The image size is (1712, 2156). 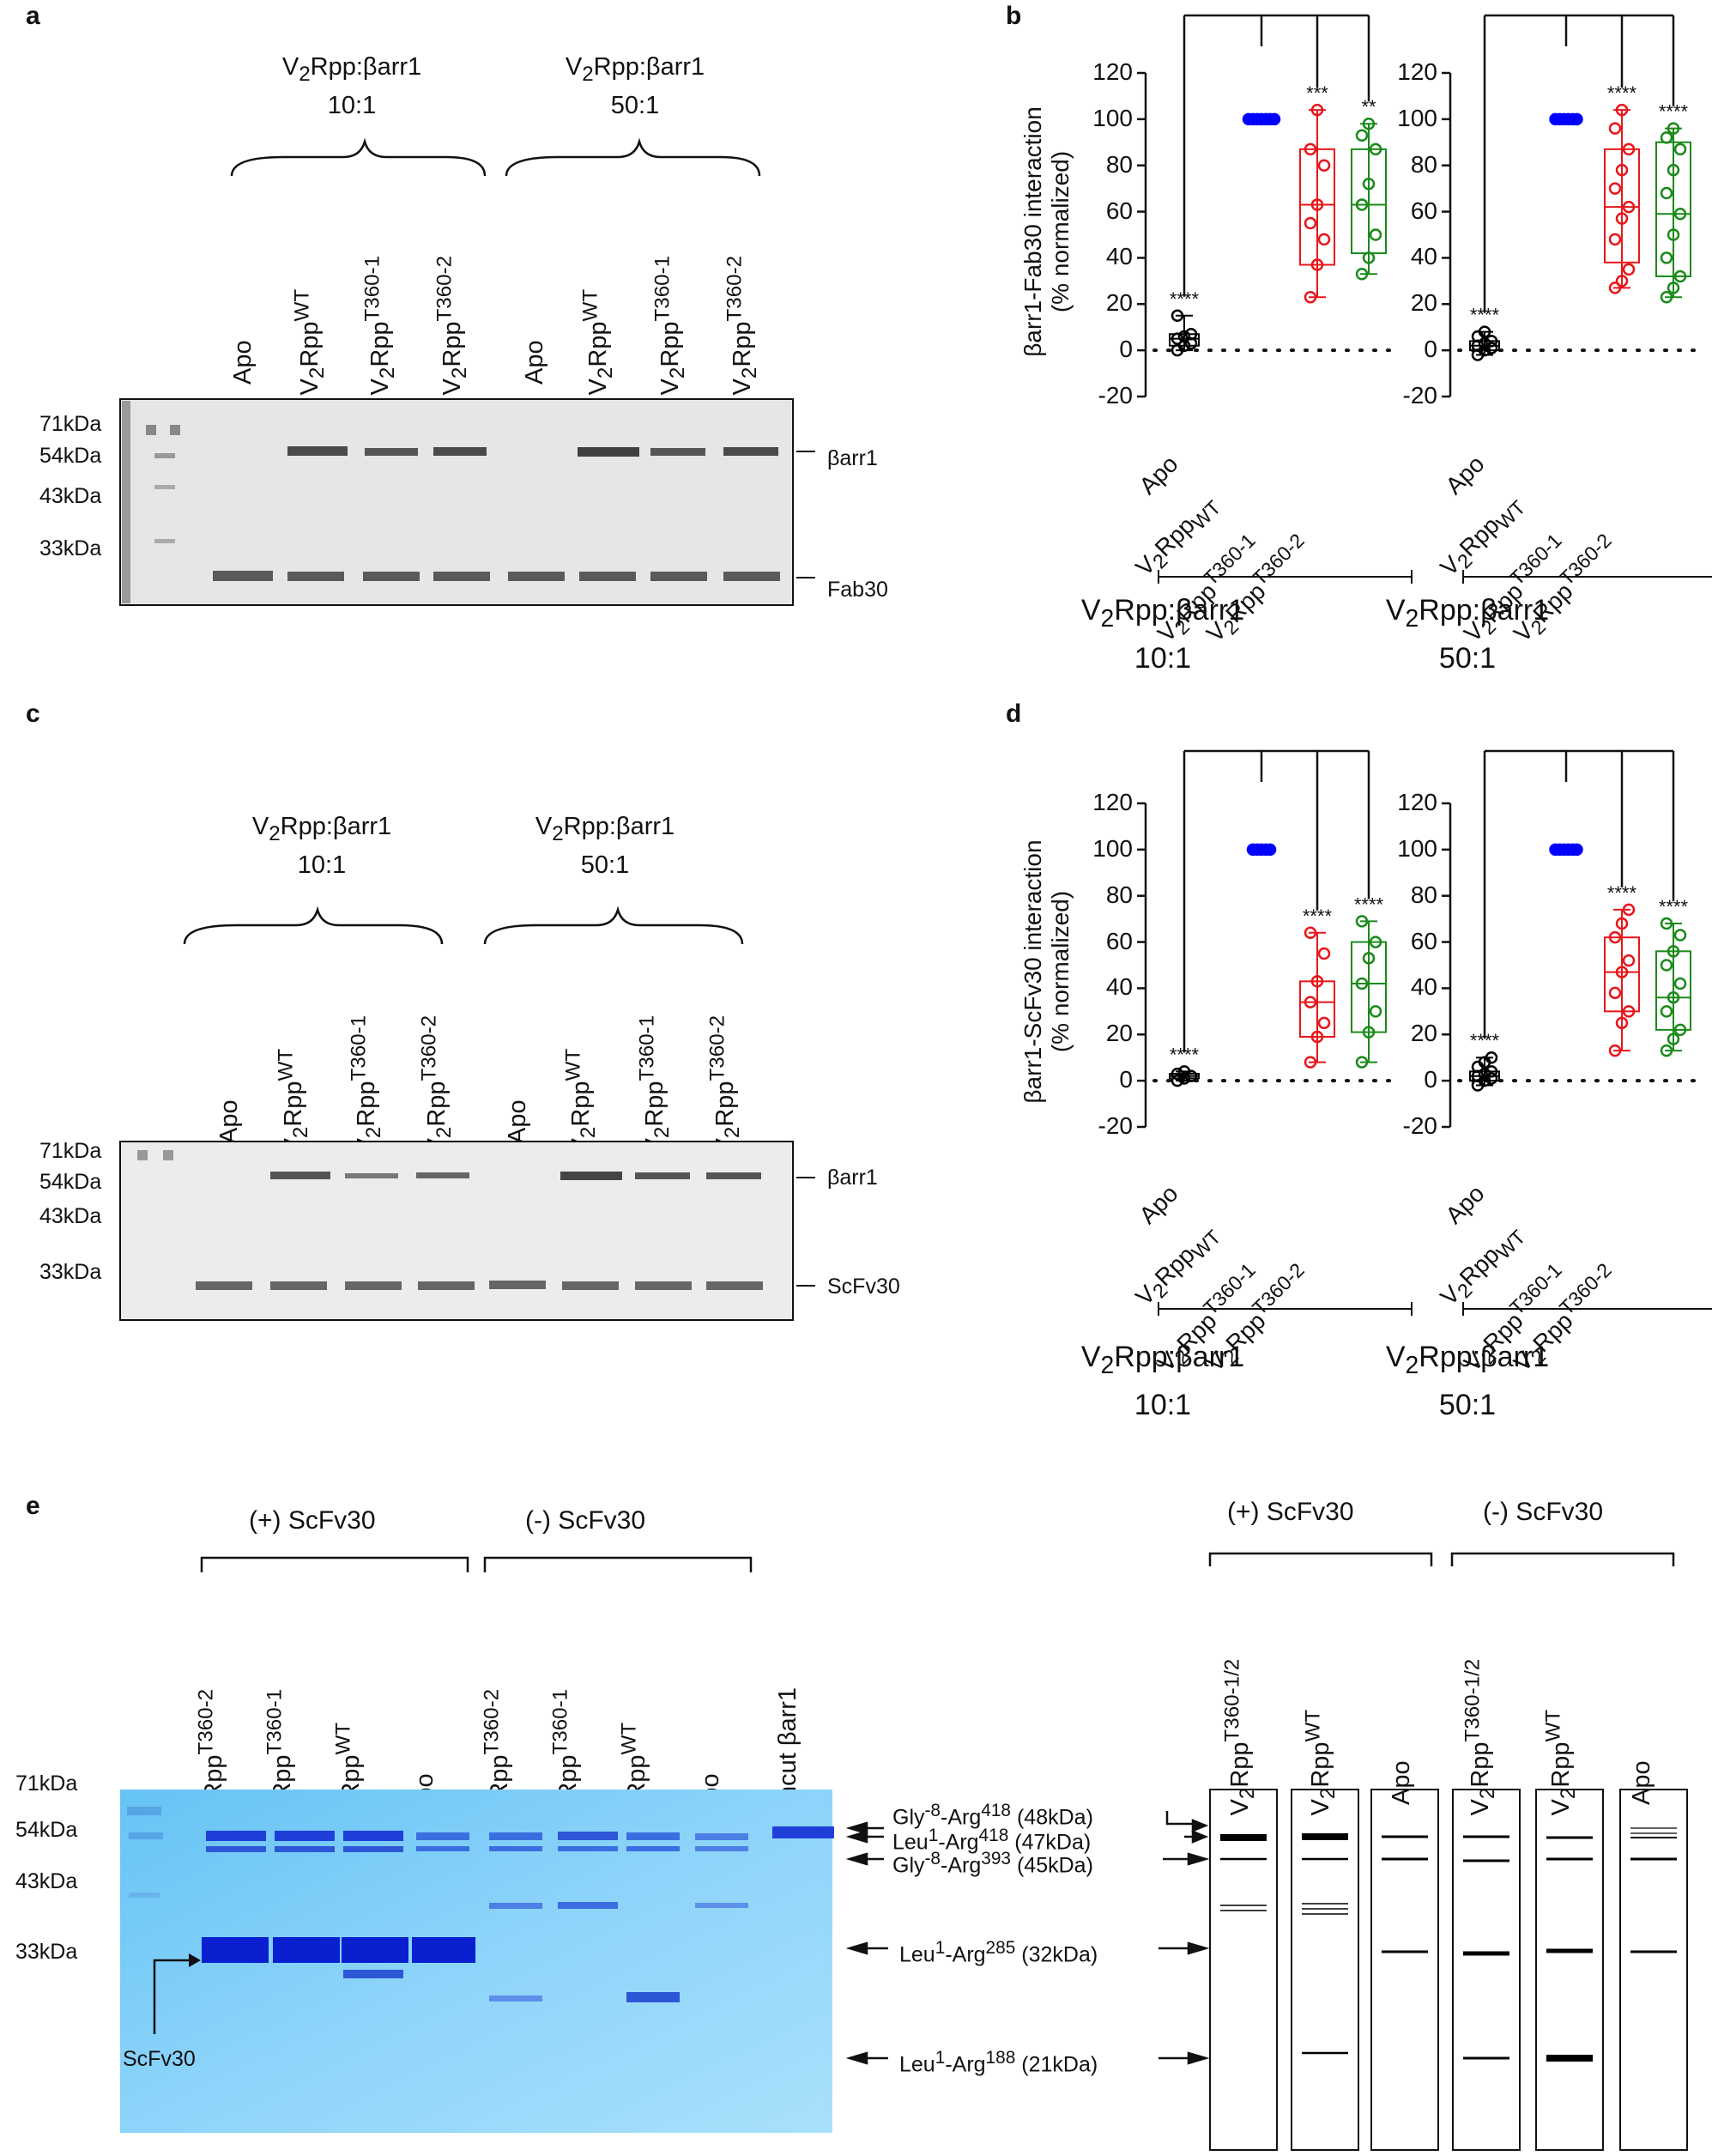 What do you see at coordinates (1368, 107) in the screenshot?
I see `significance-marker: **` at bounding box center [1368, 107].